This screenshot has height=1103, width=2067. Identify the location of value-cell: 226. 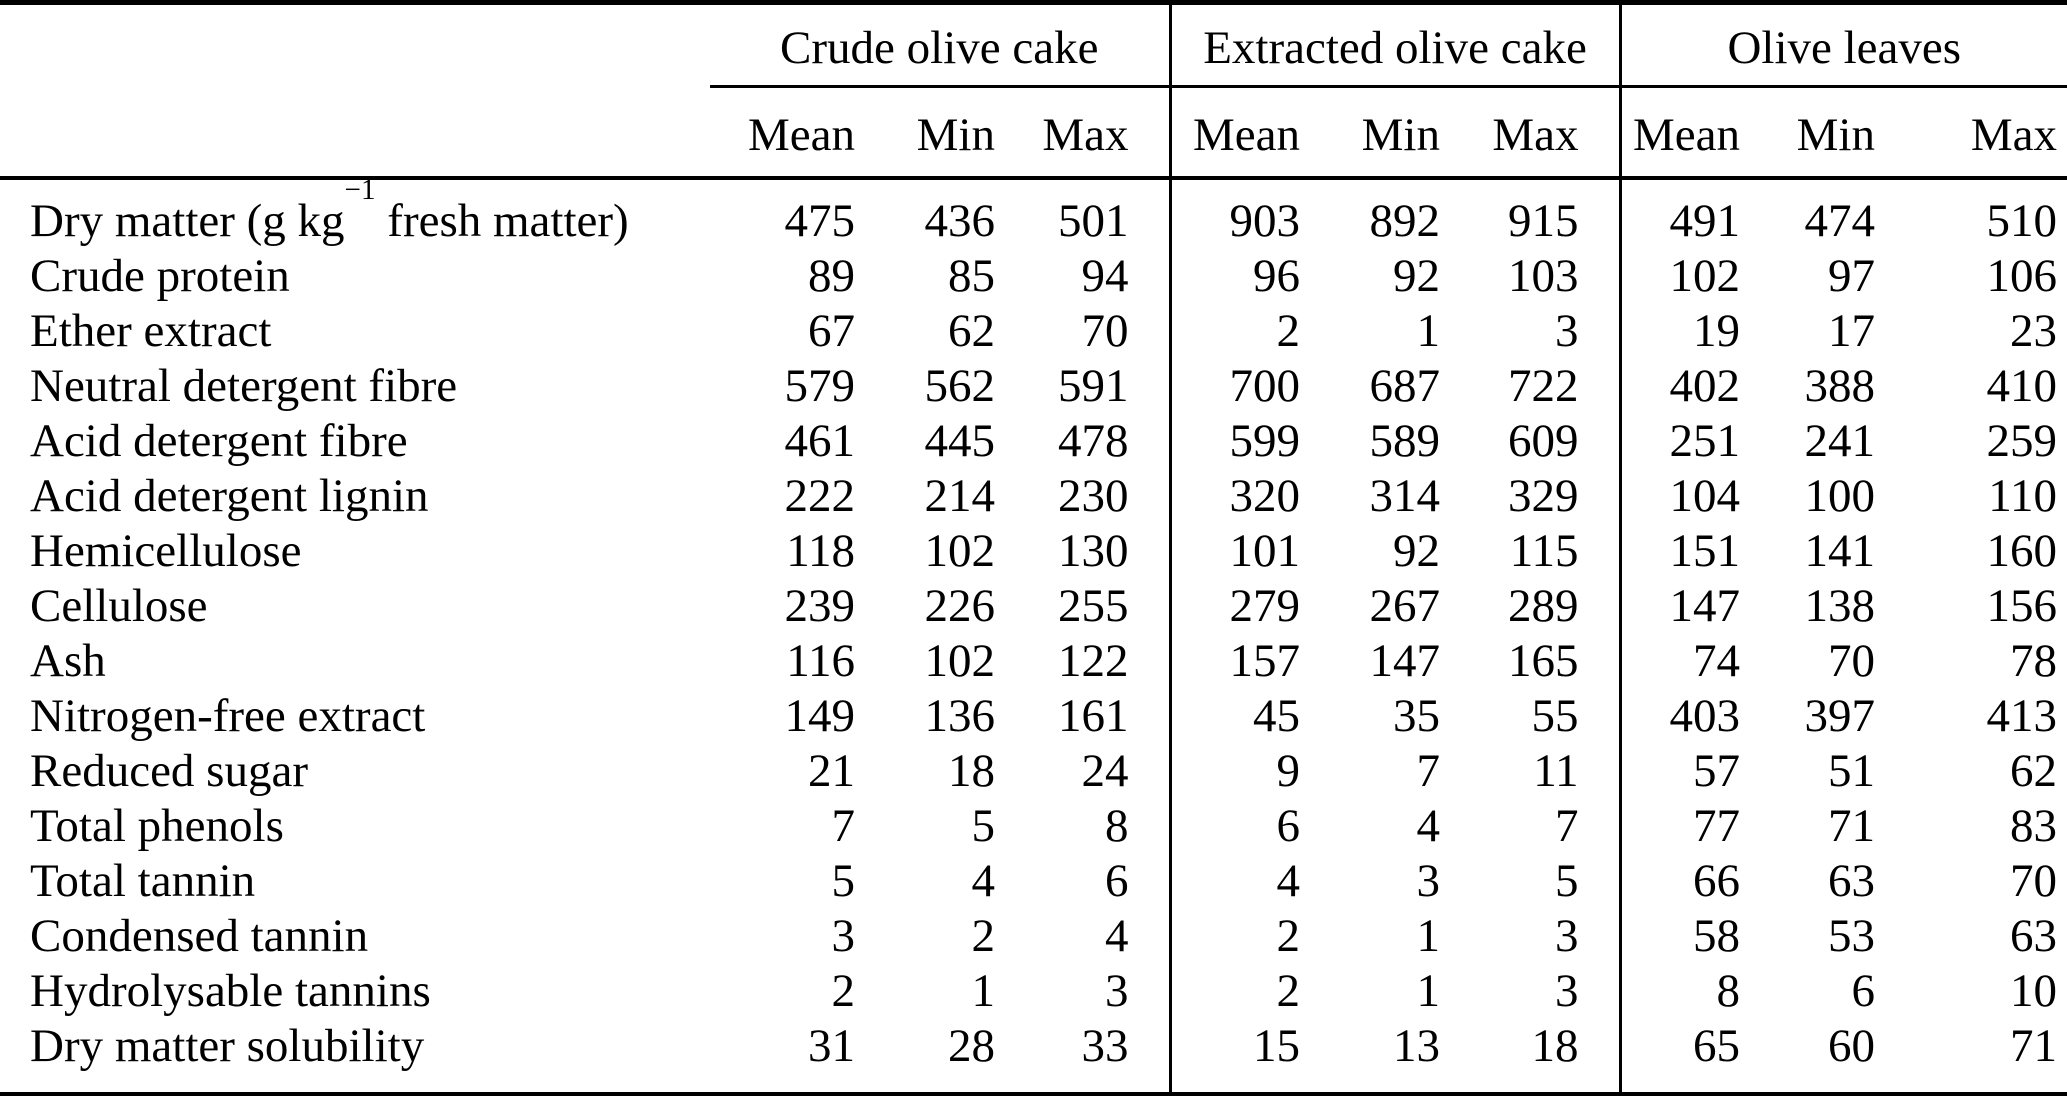
(960, 606).